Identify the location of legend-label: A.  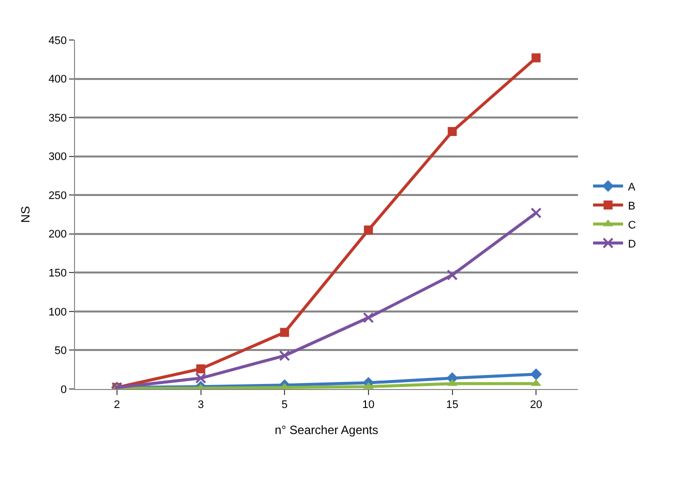
(632, 187).